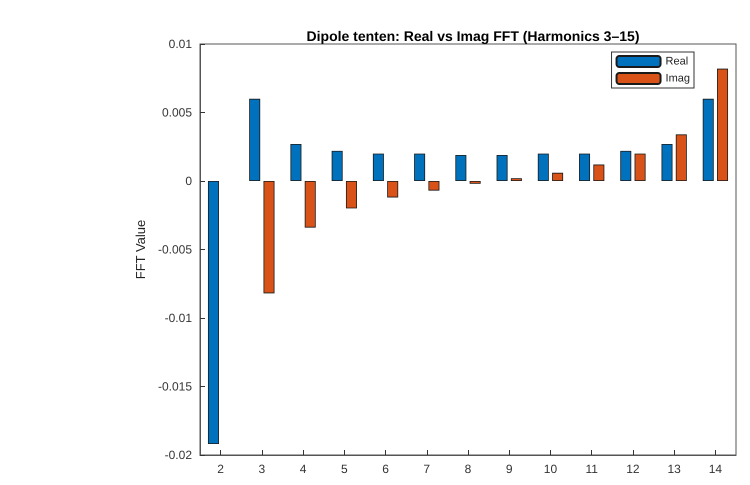  I want to click on y-tick-label: -0.015, so click(175, 387).